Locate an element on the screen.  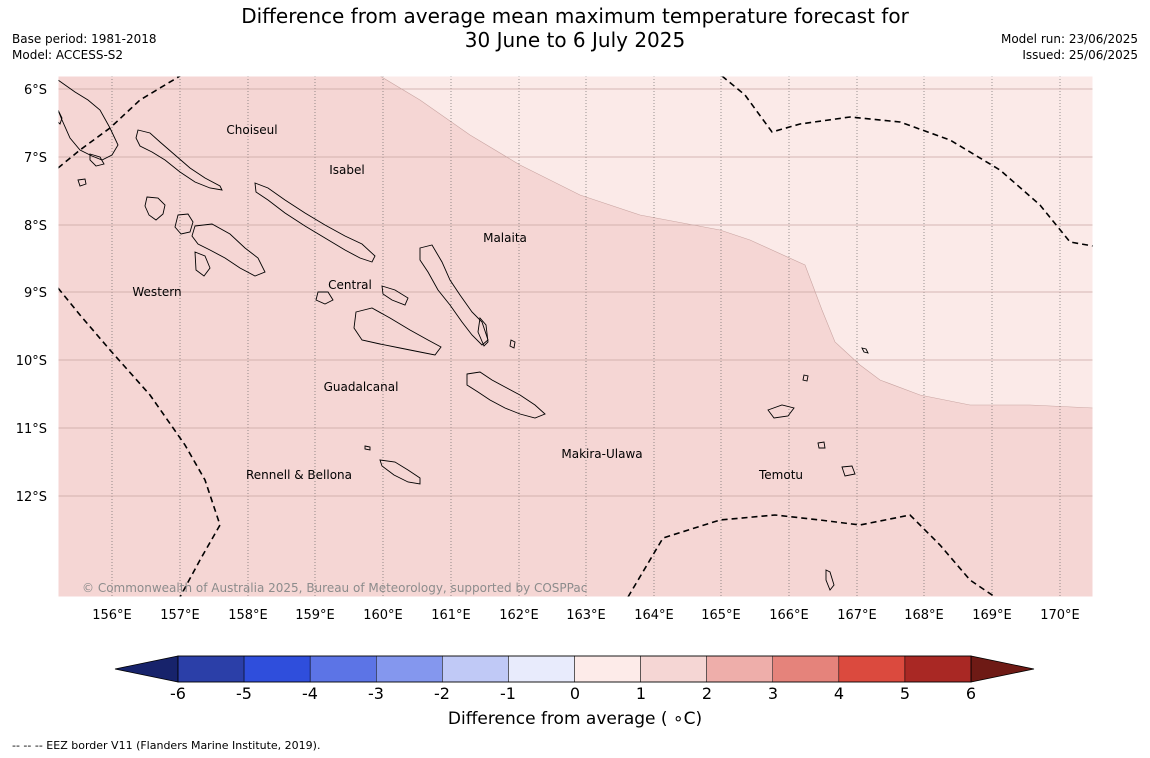
title-line-2: 30 June to 6 July 2025 is located at coordinates (575, 40).